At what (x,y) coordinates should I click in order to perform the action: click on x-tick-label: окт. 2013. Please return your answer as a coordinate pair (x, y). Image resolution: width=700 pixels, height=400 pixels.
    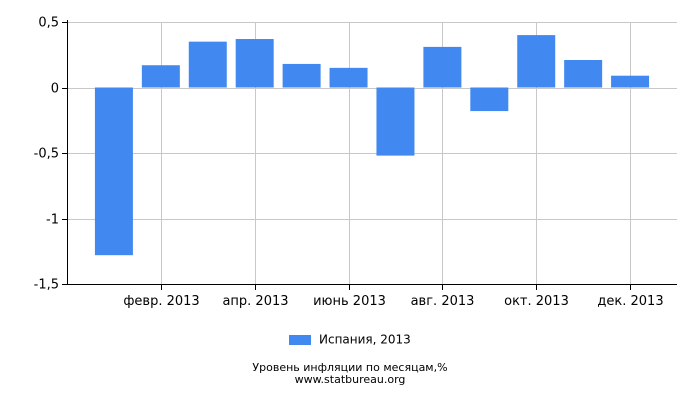
    Looking at the image, I should click on (536, 301).